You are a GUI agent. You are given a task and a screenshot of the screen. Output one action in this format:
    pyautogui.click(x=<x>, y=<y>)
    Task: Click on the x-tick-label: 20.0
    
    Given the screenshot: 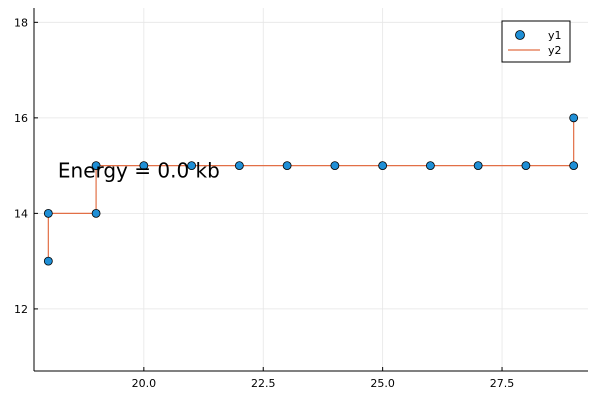 What is the action you would take?
    pyautogui.click(x=144, y=383)
    